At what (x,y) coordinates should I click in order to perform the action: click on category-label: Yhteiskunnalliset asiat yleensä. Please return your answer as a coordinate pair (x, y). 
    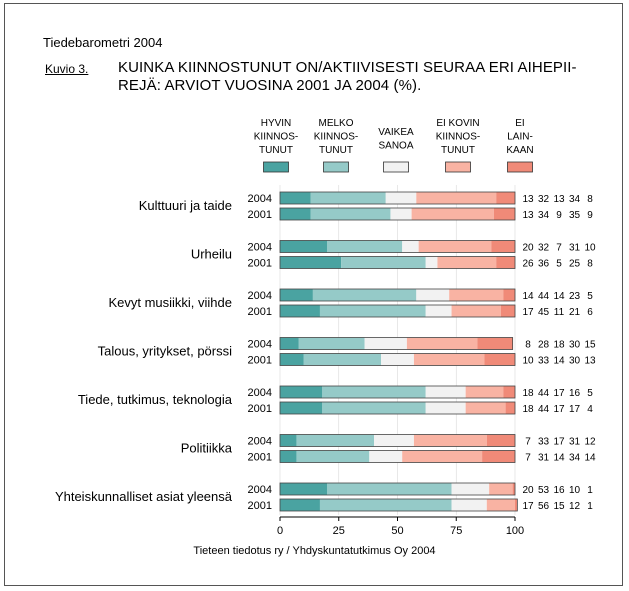
    Looking at the image, I should click on (144, 496).